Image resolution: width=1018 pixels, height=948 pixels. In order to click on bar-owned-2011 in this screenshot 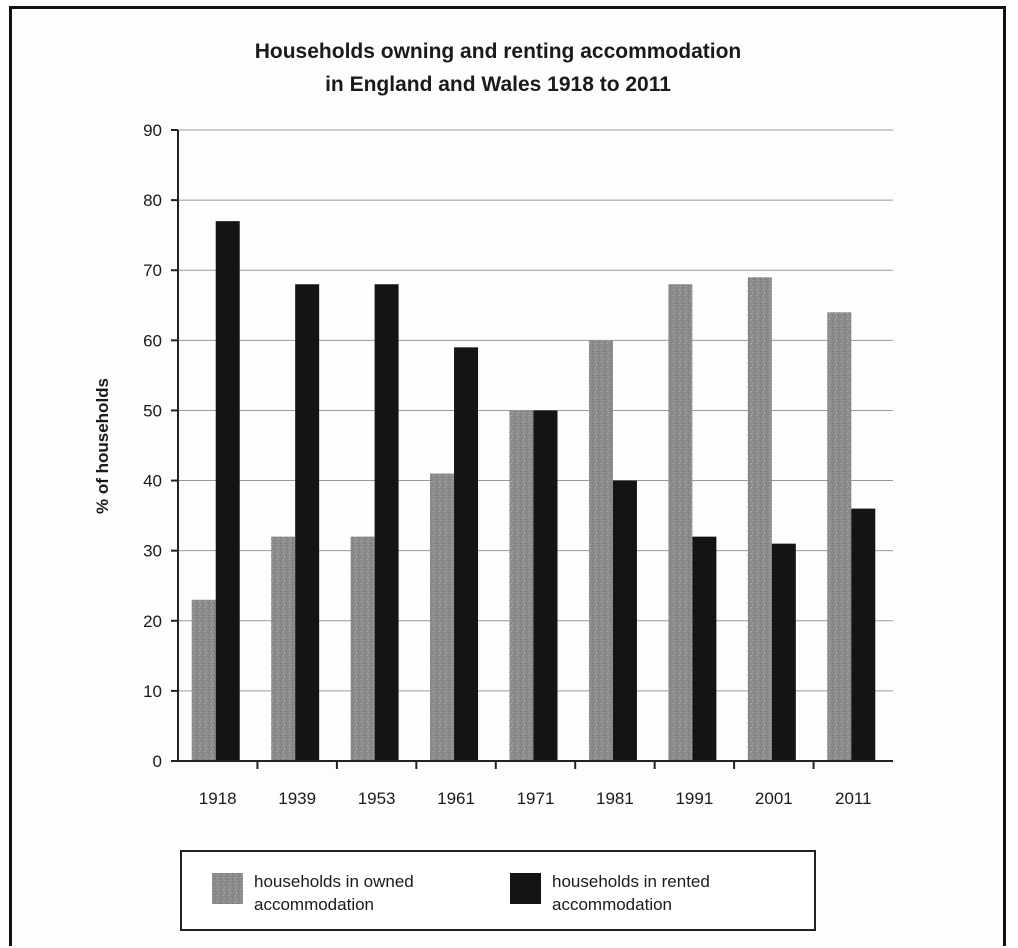, I will do `click(839, 536)`.